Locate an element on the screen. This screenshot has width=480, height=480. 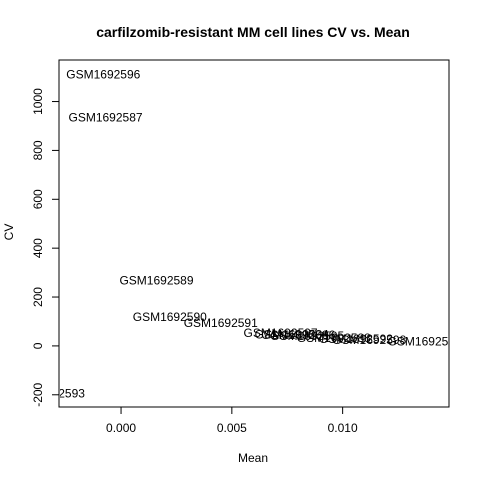
x-tick-label: 0.000 is located at coordinates (121, 428).